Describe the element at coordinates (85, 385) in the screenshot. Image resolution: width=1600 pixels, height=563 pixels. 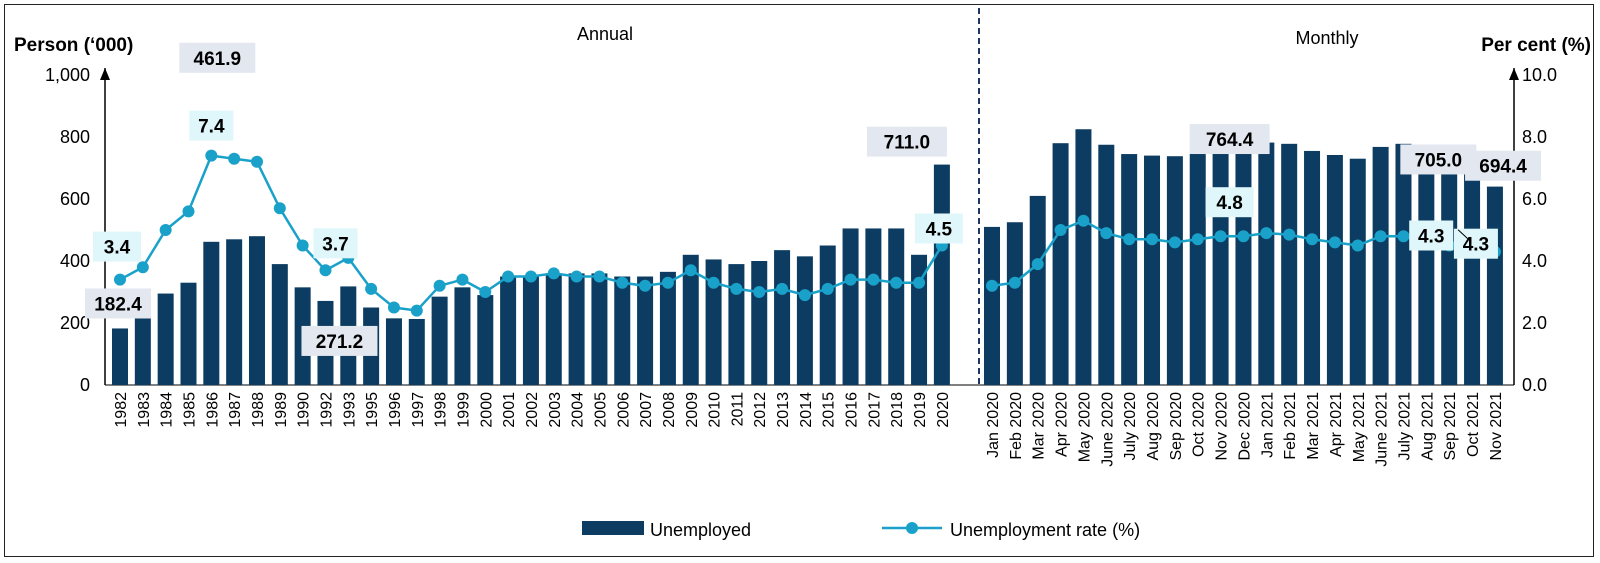
I see `left-tick-label: 0` at that location.